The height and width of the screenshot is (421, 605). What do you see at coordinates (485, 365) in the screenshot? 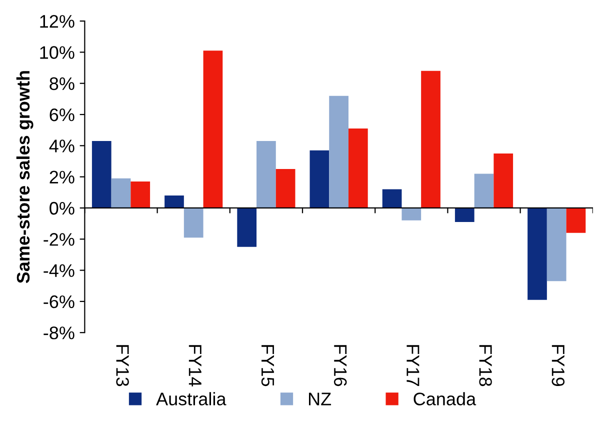
I see `x-tick-label: FY18` at bounding box center [485, 365].